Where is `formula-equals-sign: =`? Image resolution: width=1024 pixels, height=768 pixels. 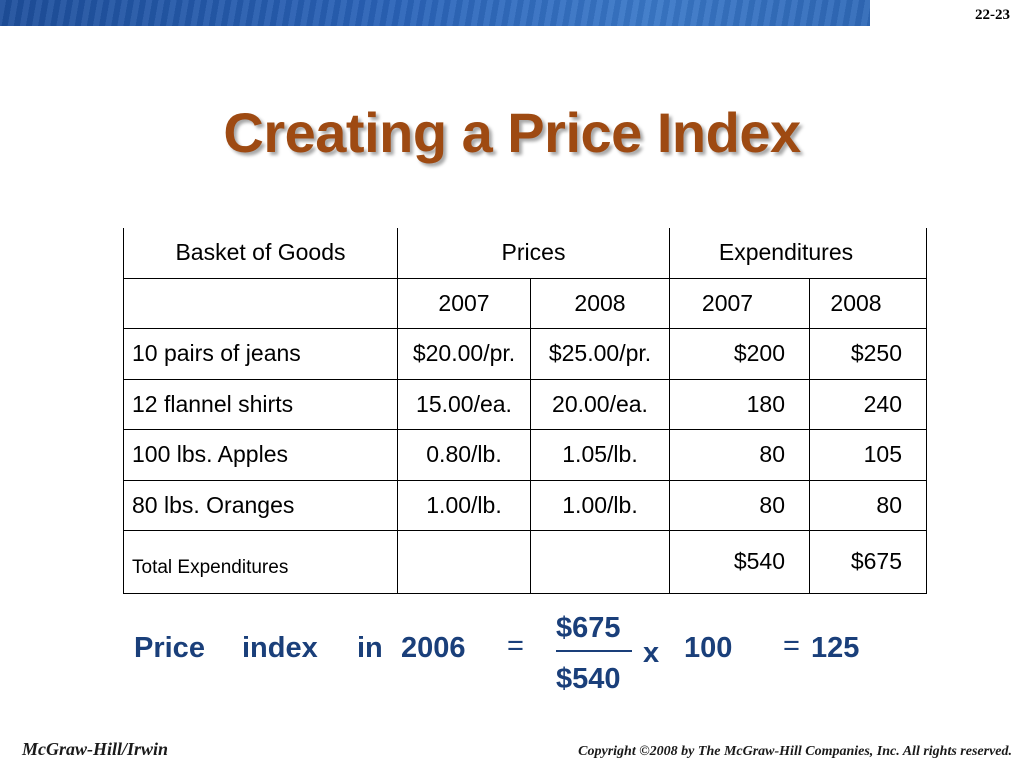
formula-equals-sign: = is located at coordinates (515, 646).